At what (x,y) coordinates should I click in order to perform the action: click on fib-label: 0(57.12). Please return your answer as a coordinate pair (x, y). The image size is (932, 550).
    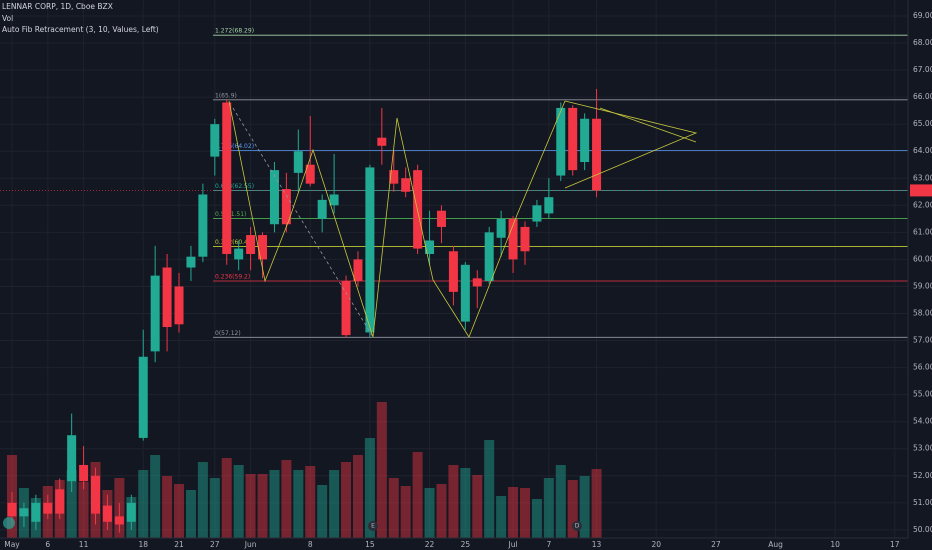
    Looking at the image, I should click on (228, 333).